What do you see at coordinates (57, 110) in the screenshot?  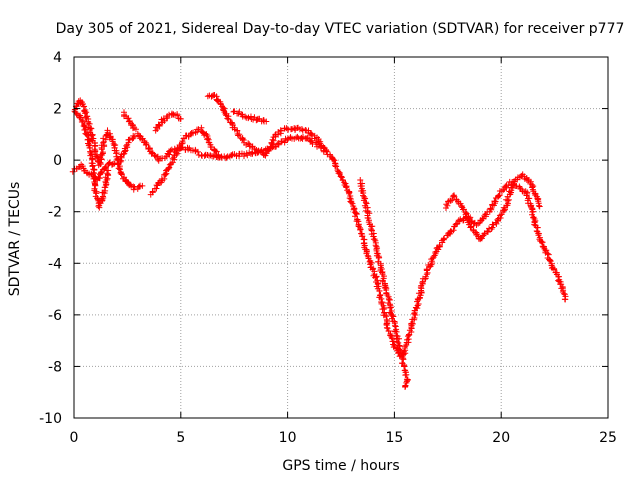 I see `y-tick-label: 2` at bounding box center [57, 110].